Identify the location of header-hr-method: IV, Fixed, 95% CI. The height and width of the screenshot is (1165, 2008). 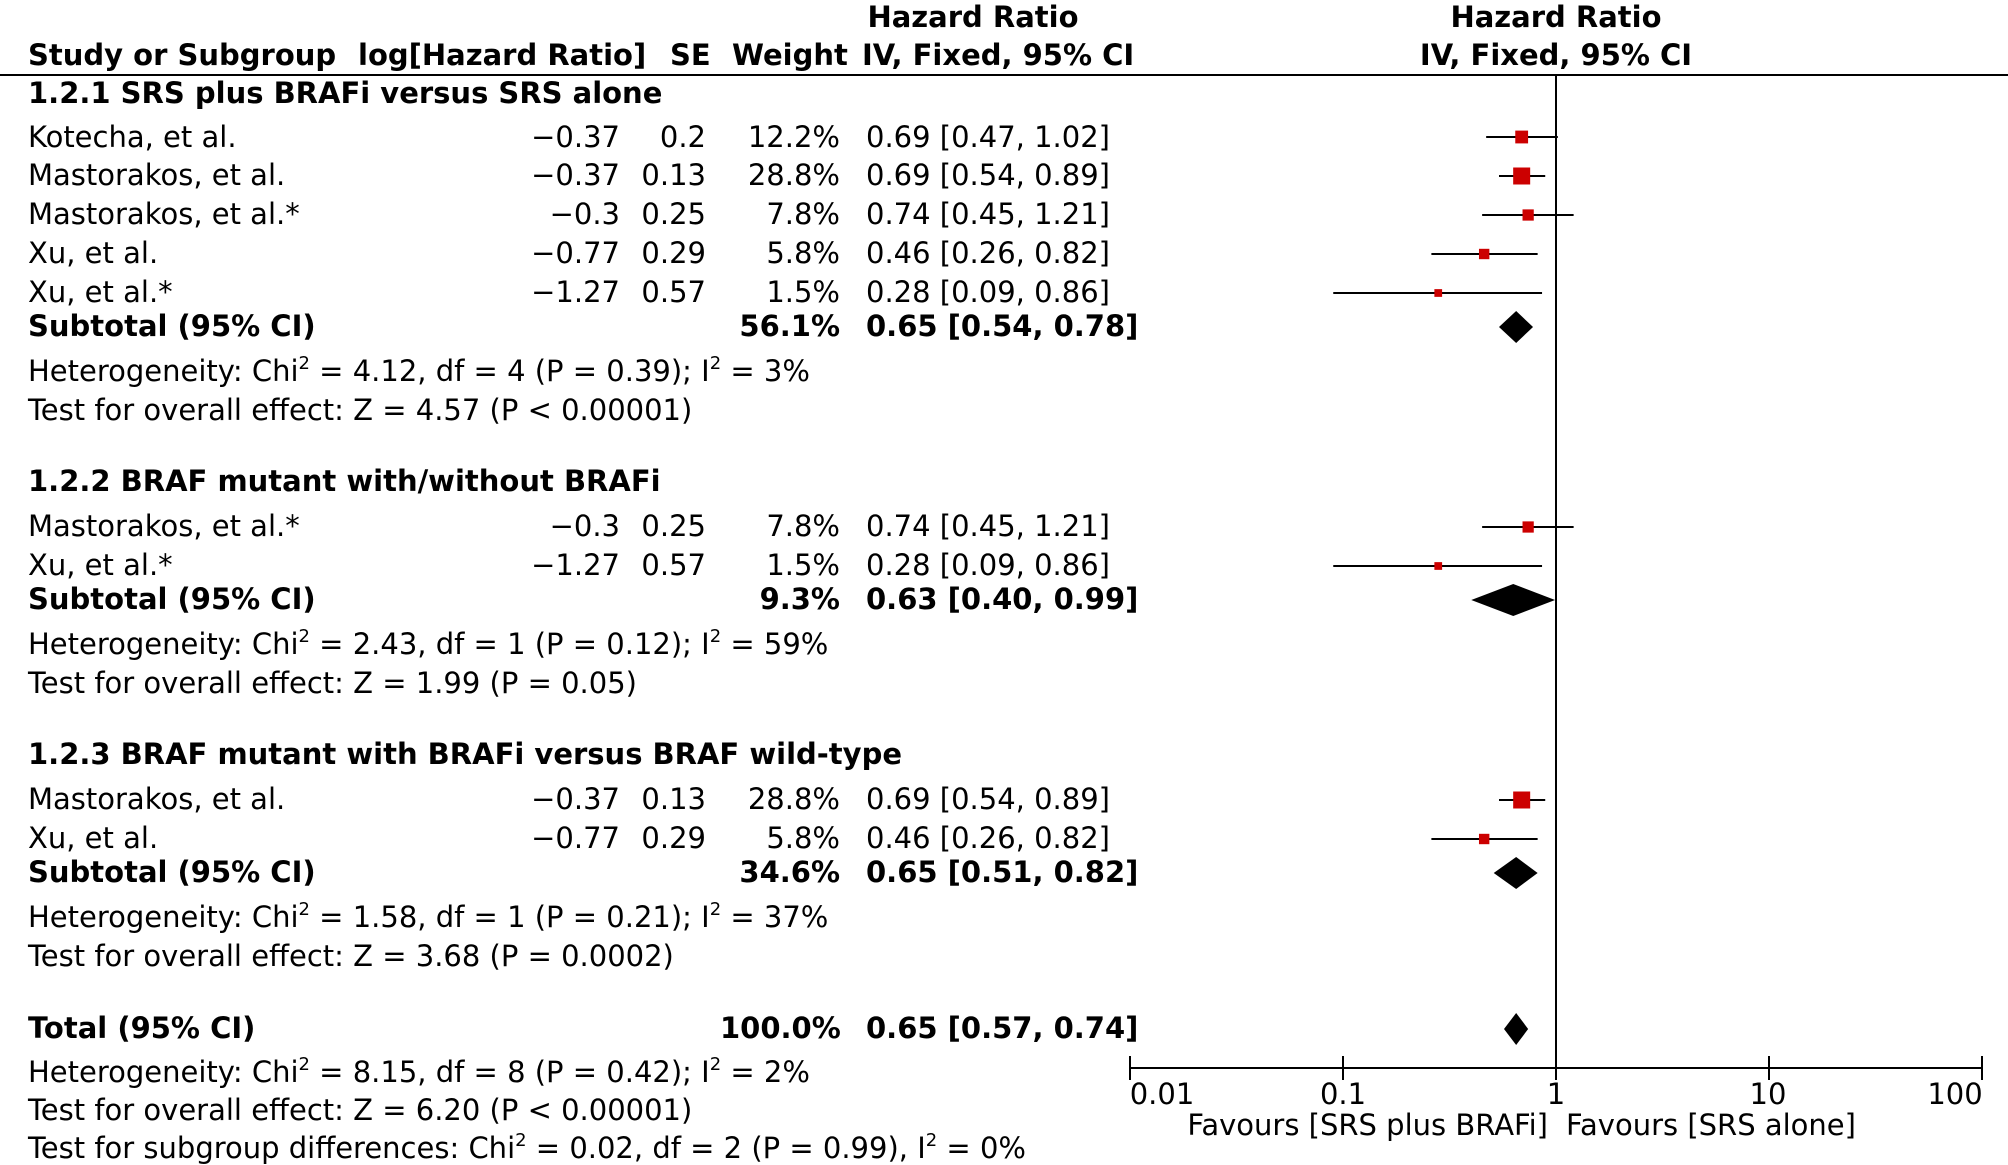
(998, 55).